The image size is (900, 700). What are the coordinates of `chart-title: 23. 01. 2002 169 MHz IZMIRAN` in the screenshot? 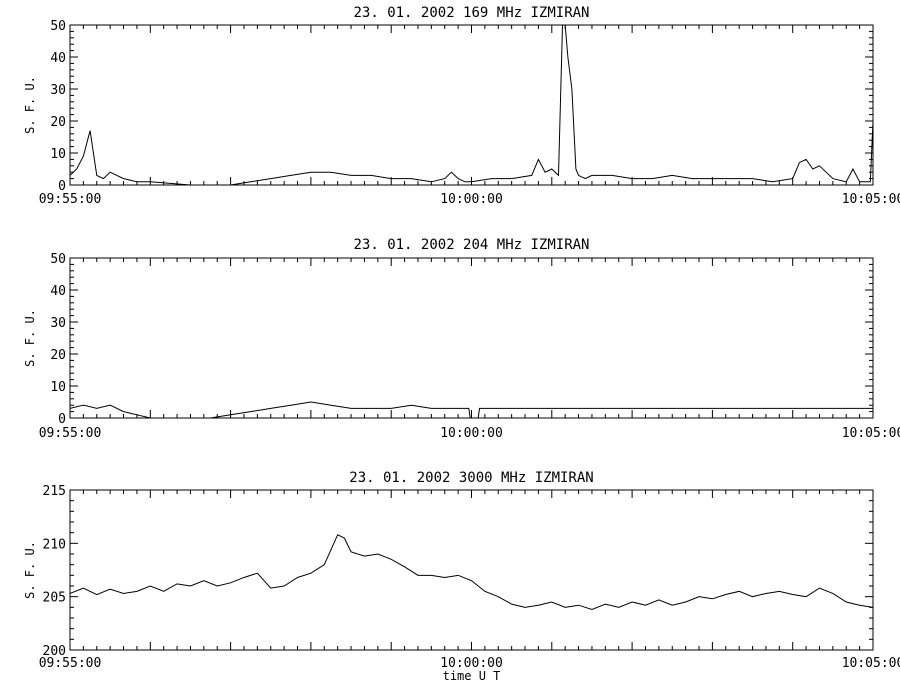 It's located at (471, 13).